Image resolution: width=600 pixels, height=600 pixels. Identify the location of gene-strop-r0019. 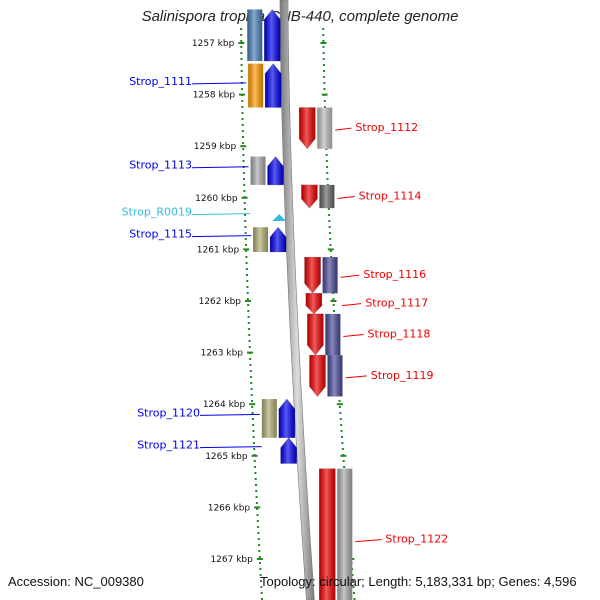
(279, 218).